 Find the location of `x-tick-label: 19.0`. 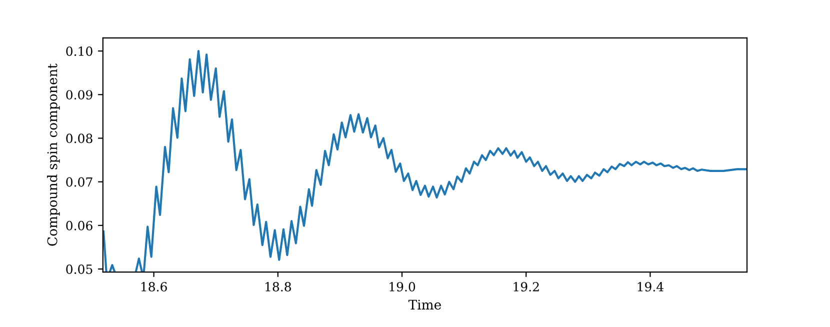

x-tick-label: 19.0 is located at coordinates (403, 287).